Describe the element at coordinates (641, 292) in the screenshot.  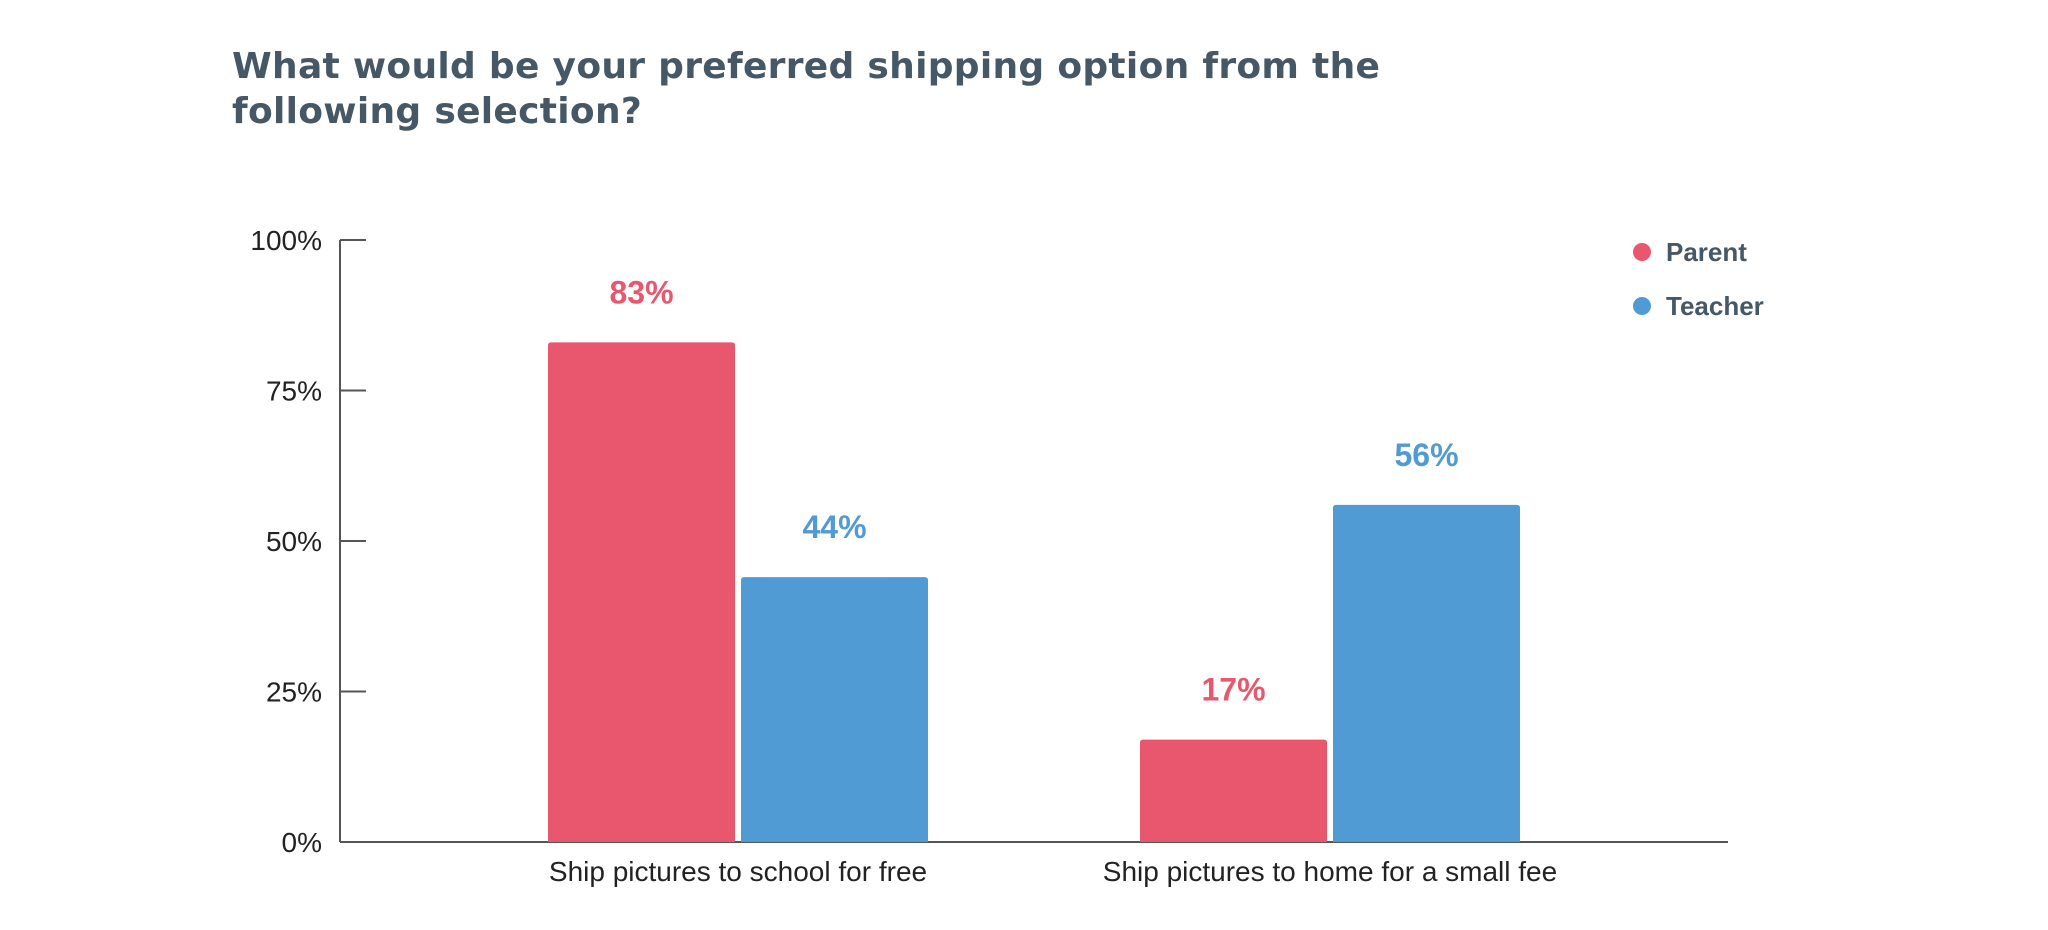
I see `data-label-parent: 83%` at that location.